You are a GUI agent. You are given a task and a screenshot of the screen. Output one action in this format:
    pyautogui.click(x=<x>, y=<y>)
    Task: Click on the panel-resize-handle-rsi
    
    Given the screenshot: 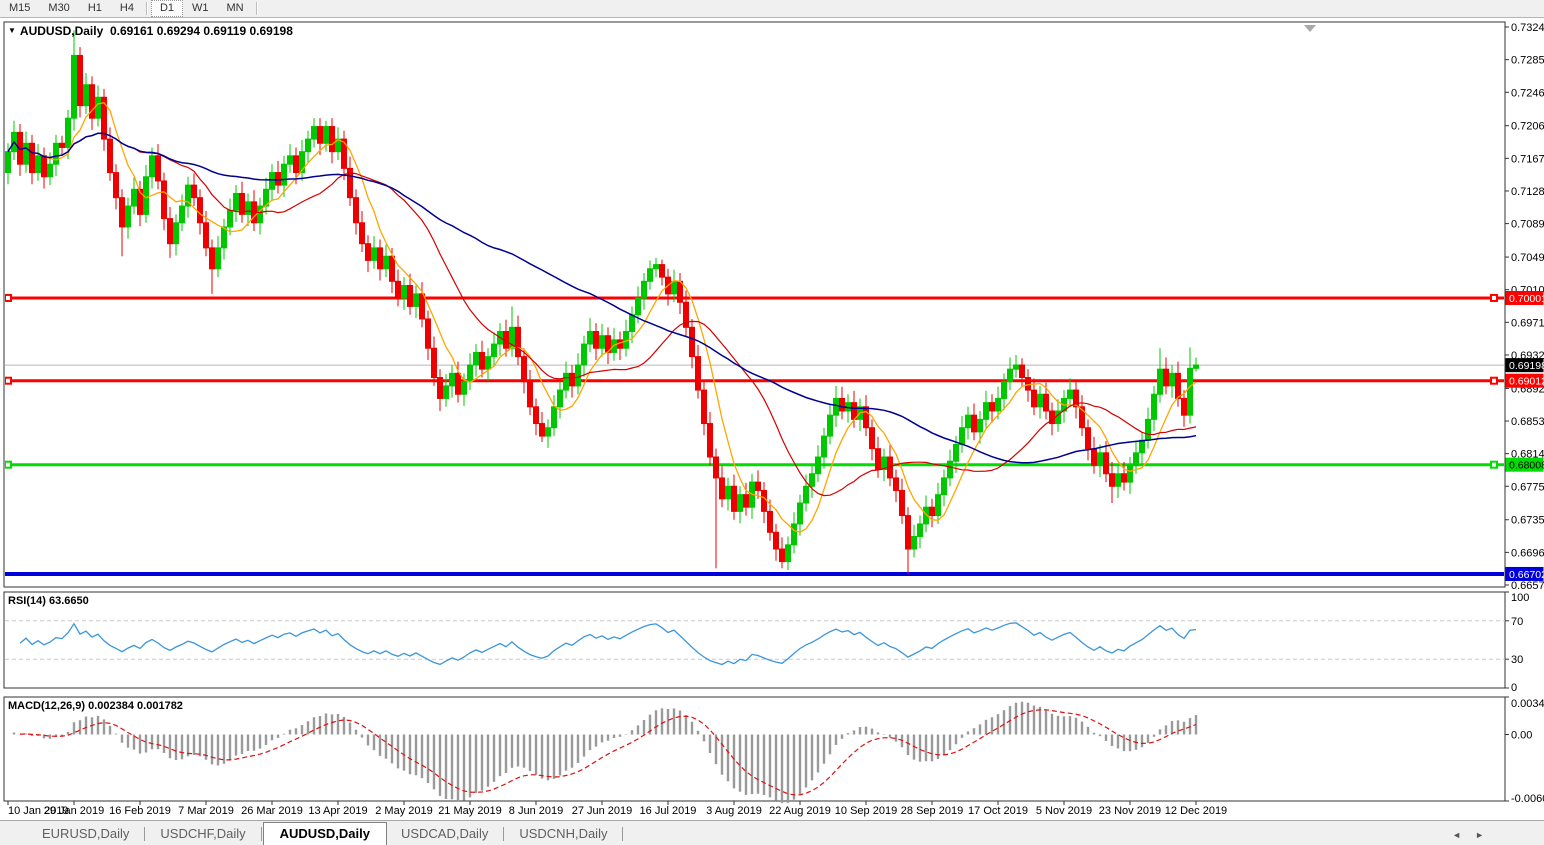 What is the action you would take?
    pyautogui.click(x=772, y=589)
    